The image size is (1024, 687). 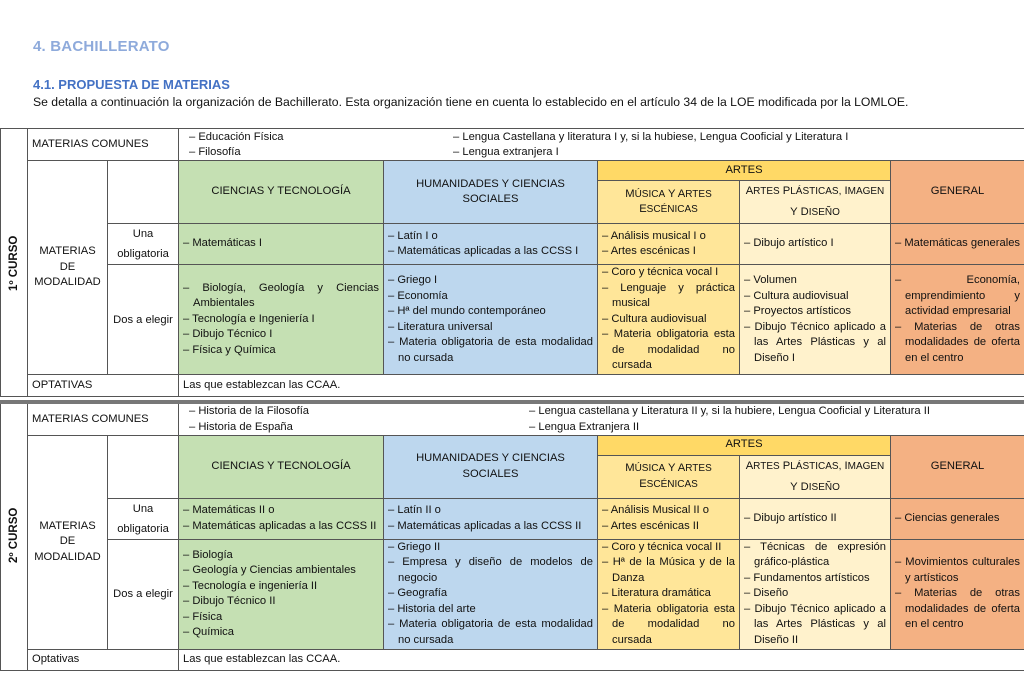 What do you see at coordinates (815, 281) in the screenshot?
I see `list-item: Volumen` at bounding box center [815, 281].